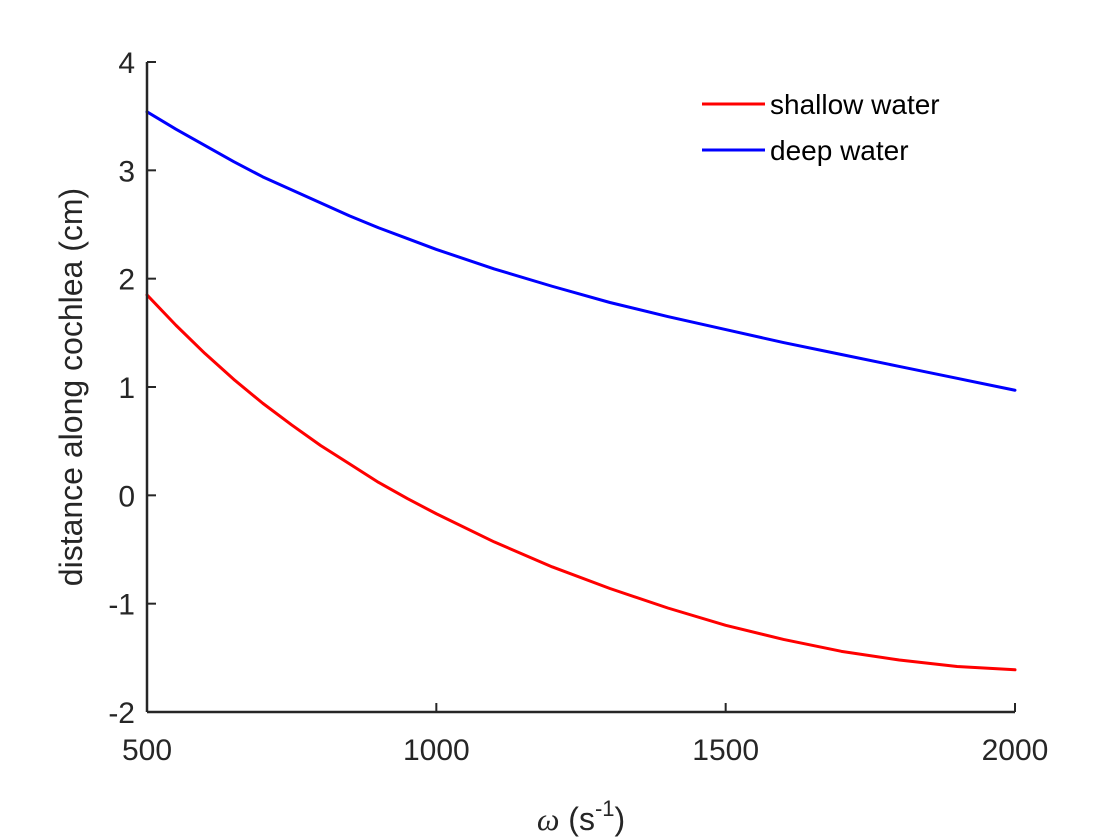 This screenshot has width=1120, height=840. I want to click on x-tick-label-1500: 1500, so click(725, 750).